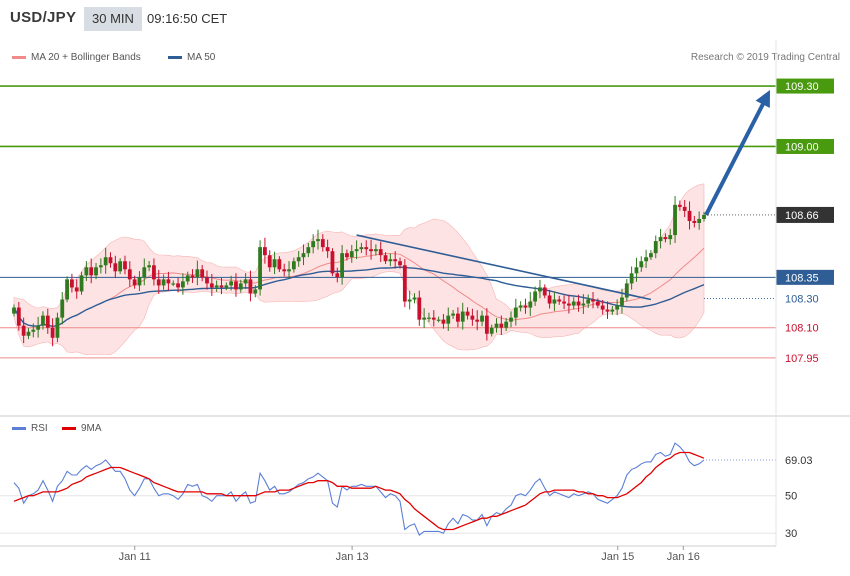 This screenshot has width=850, height=576. I want to click on chart-header: USD/JPY 30 MIN 09:16:50 CET, so click(425, 19).